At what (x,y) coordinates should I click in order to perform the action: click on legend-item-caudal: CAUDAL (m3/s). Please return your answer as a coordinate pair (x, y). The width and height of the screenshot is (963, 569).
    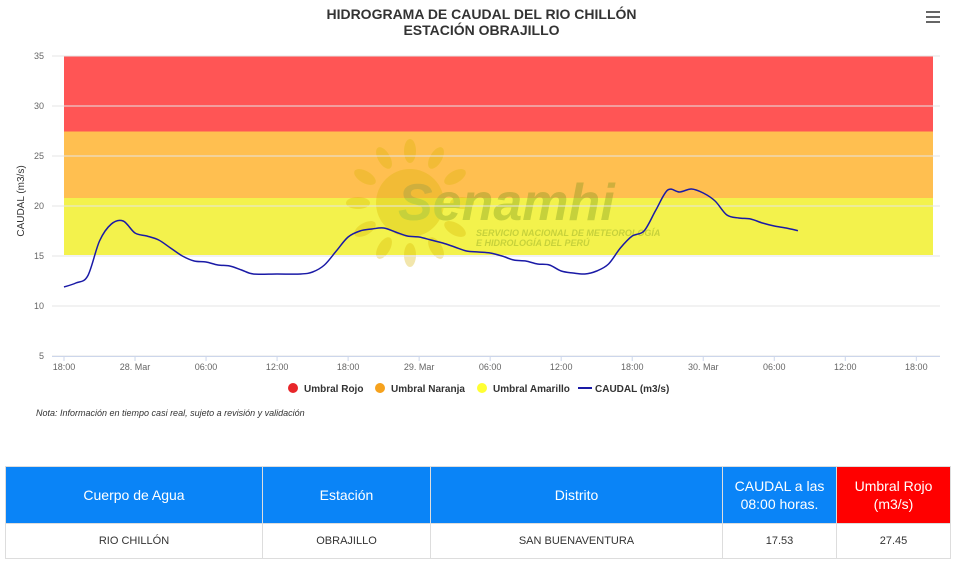
    Looking at the image, I should click on (623, 389).